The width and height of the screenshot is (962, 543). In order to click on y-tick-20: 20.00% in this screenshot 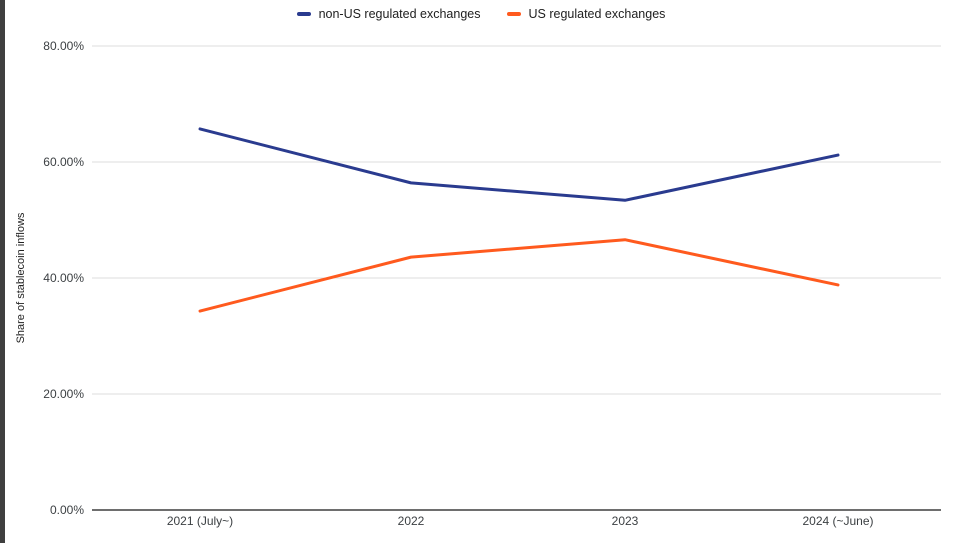, I will do `click(63, 394)`.